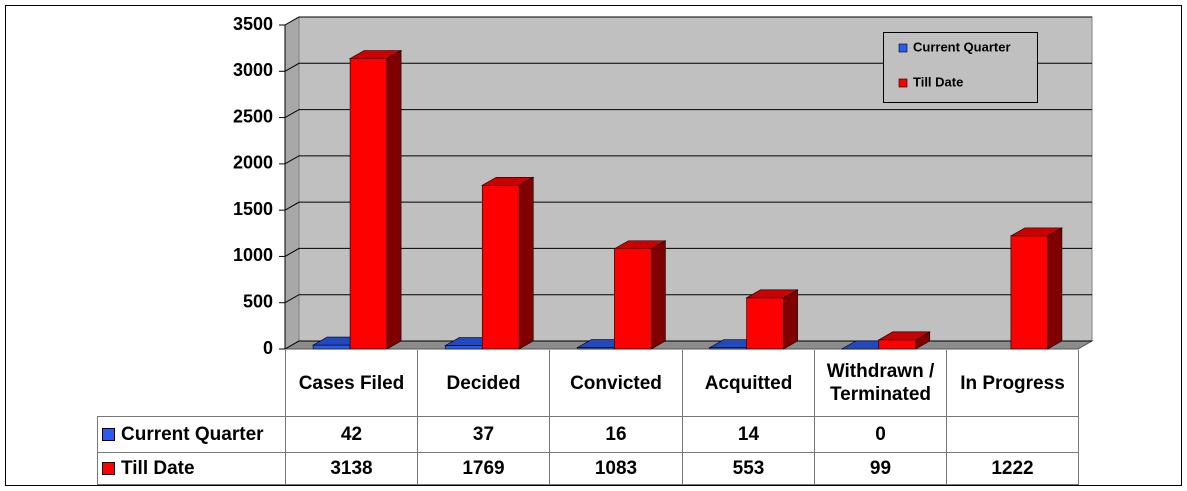 The width and height of the screenshot is (1187, 491). Describe the element at coordinates (258, 301) in the screenshot. I see `y-tick-label: 500` at that location.